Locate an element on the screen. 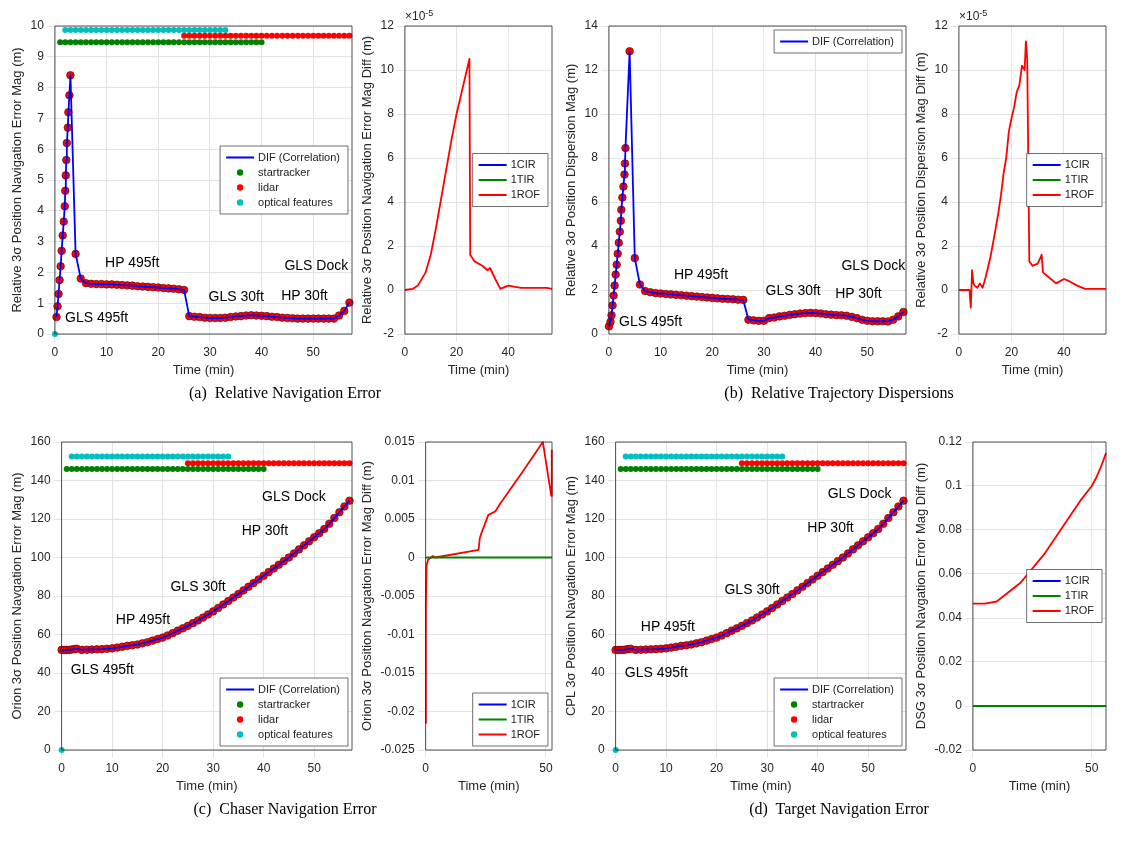 The width and height of the screenshot is (1124, 865). y-tick-label: 100 is located at coordinates (594, 556).